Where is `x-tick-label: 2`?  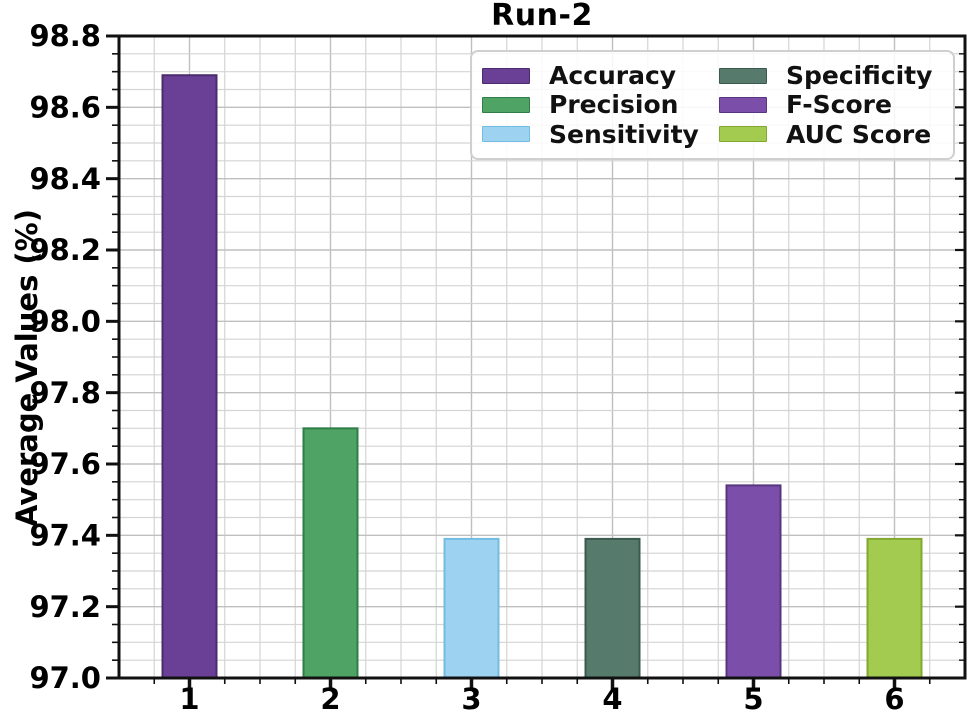
x-tick-label: 2 is located at coordinates (330, 698).